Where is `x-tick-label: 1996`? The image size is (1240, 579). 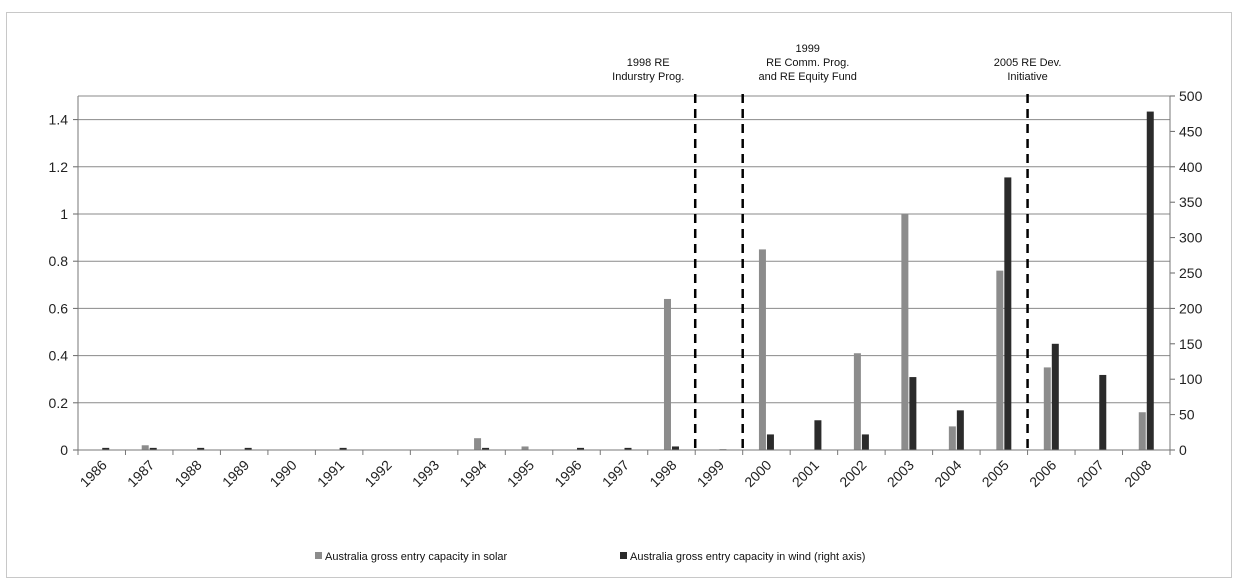
x-tick-label: 1996 is located at coordinates (567, 473).